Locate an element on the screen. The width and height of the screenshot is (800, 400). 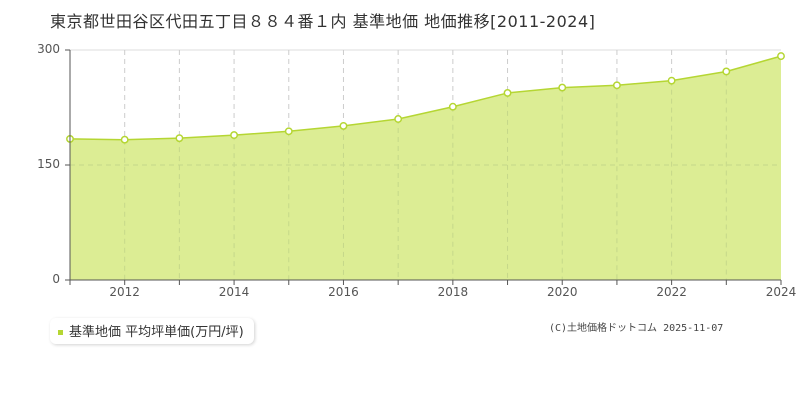
x-tick-label: 2022 is located at coordinates (671, 292).